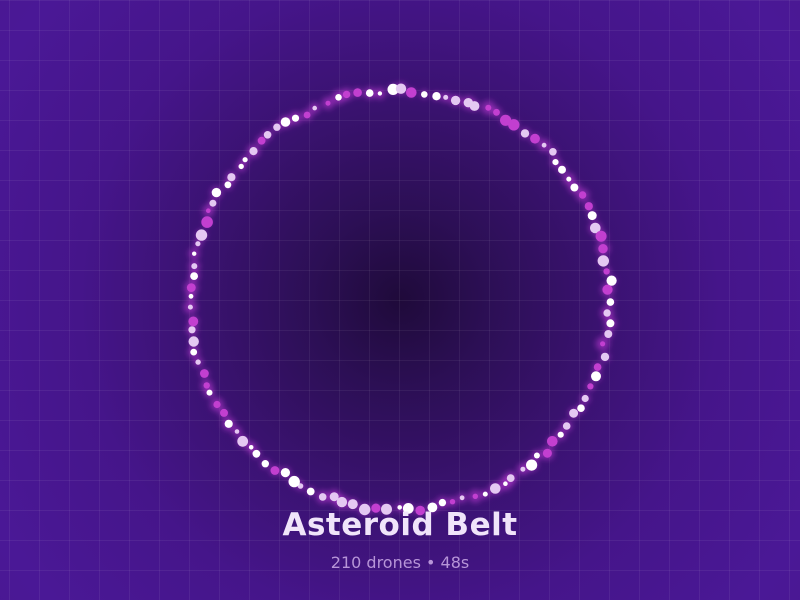 This screenshot has height=600, width=800. I want to click on formation-stats: 210 drones • 48s, so click(400, 562).